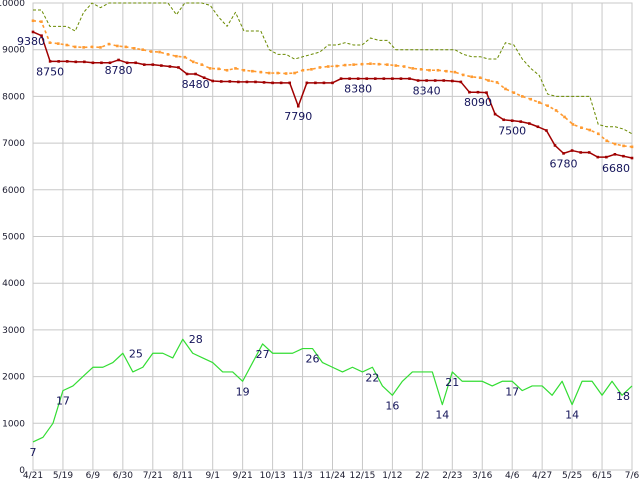  Describe the element at coordinates (273, 475) in the screenshot. I see `x-tick-label: 10/13` at that location.